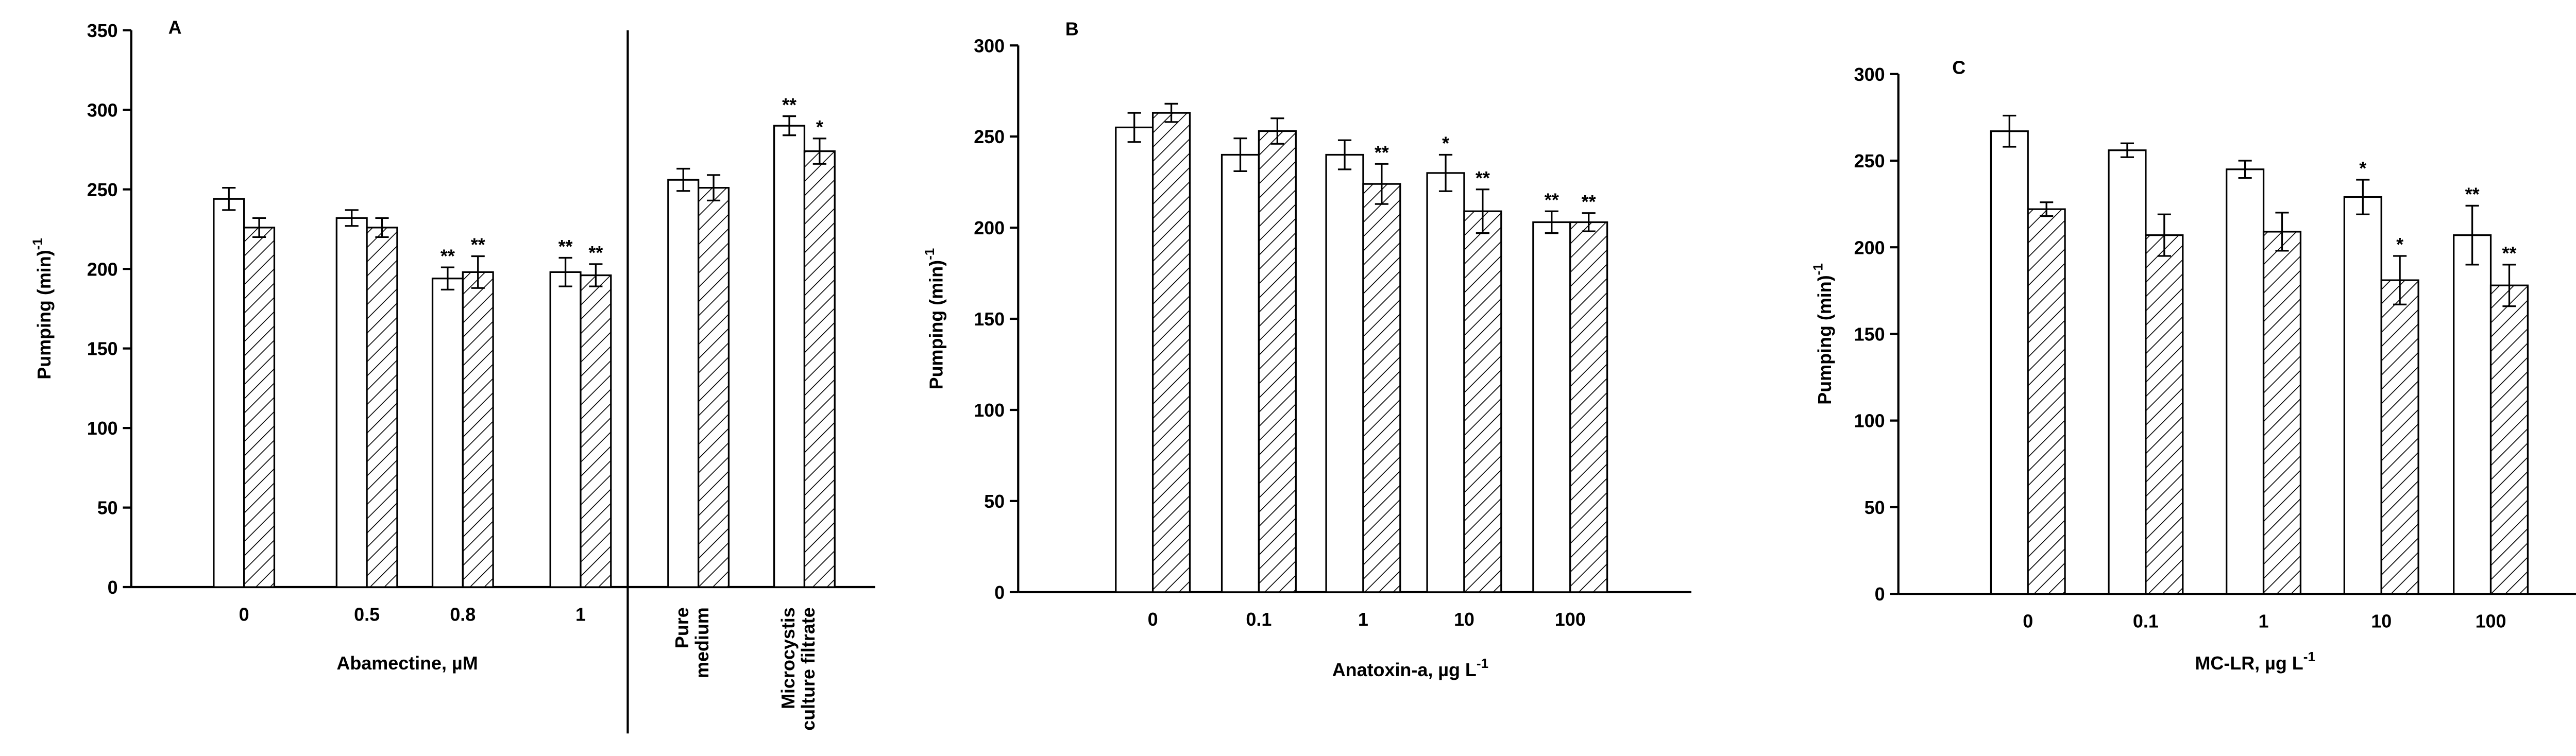  What do you see at coordinates (808, 669) in the screenshot?
I see `x-tick-label: culture filtrate` at bounding box center [808, 669].